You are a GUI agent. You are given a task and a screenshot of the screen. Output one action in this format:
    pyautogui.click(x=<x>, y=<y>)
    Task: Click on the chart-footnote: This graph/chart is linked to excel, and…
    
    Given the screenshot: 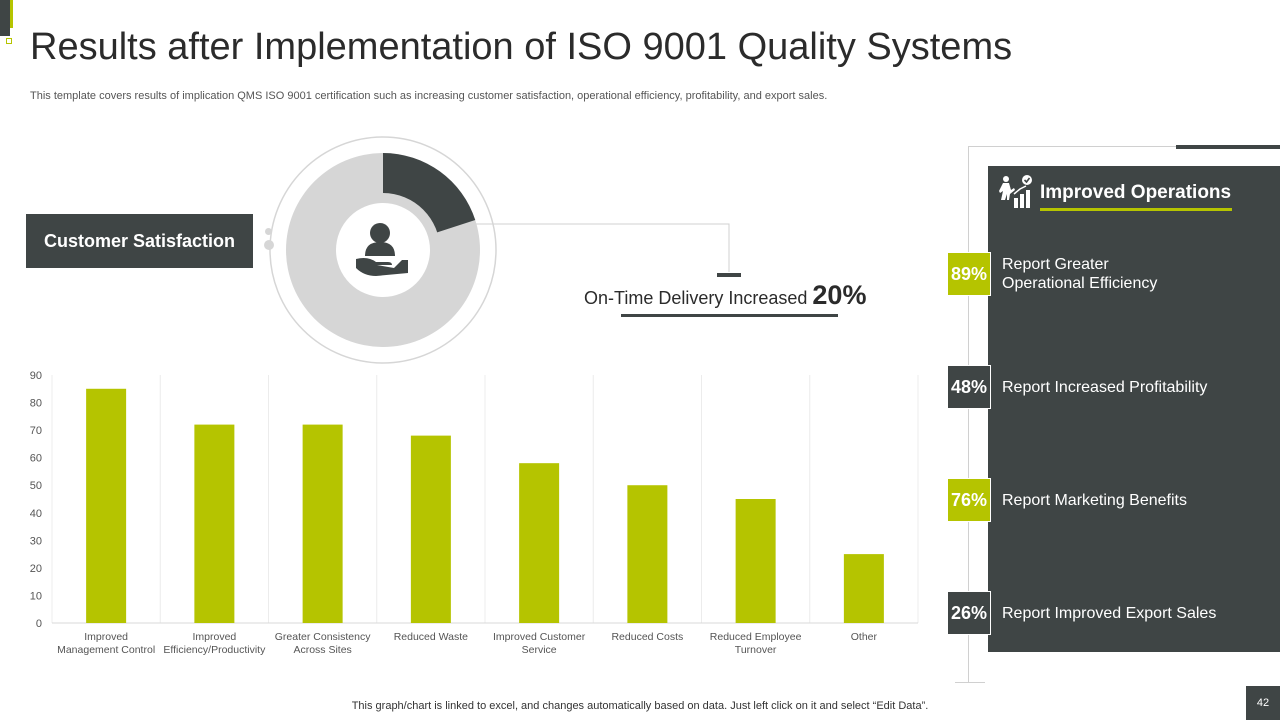 What is the action you would take?
    pyautogui.click(x=640, y=706)
    